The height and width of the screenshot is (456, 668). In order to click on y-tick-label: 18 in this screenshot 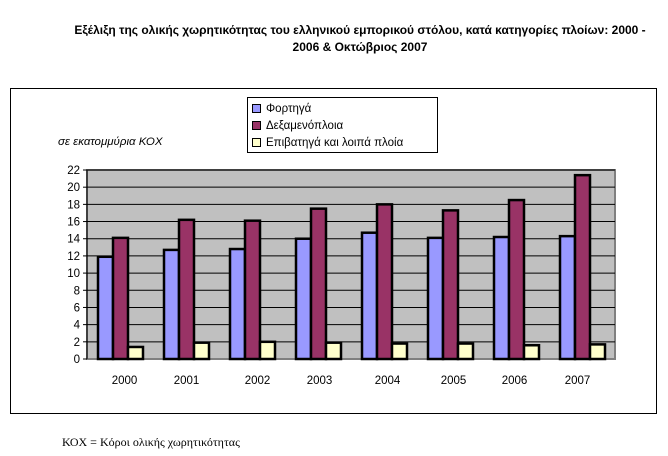, I will do `click(73, 205)`.